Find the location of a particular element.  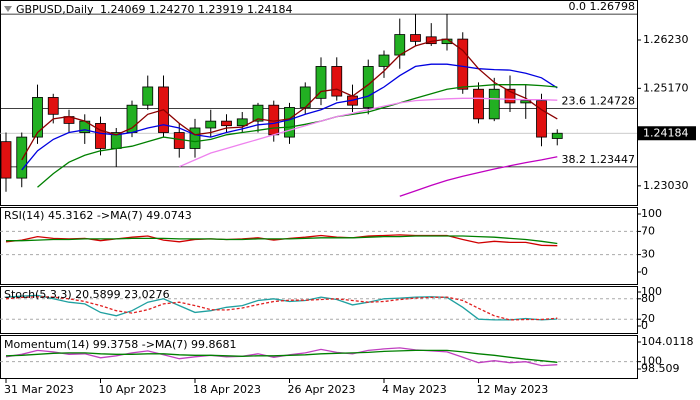

y-tick-label: 98.509 is located at coordinates (660, 368).